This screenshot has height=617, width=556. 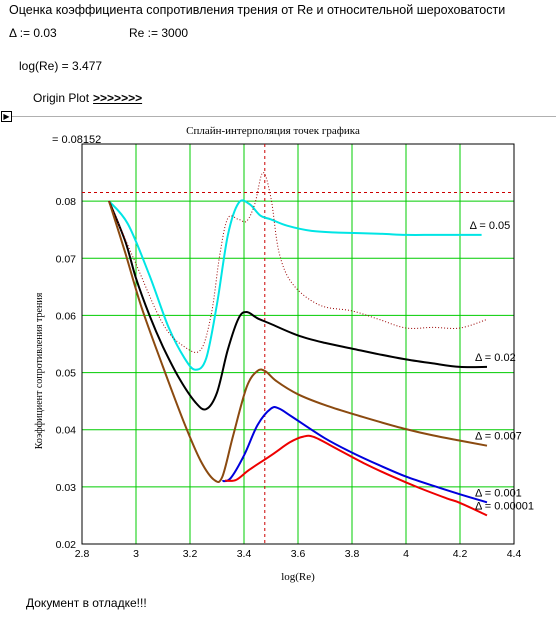 I want to click on re-assignment: Re := 3000, so click(x=159, y=33).